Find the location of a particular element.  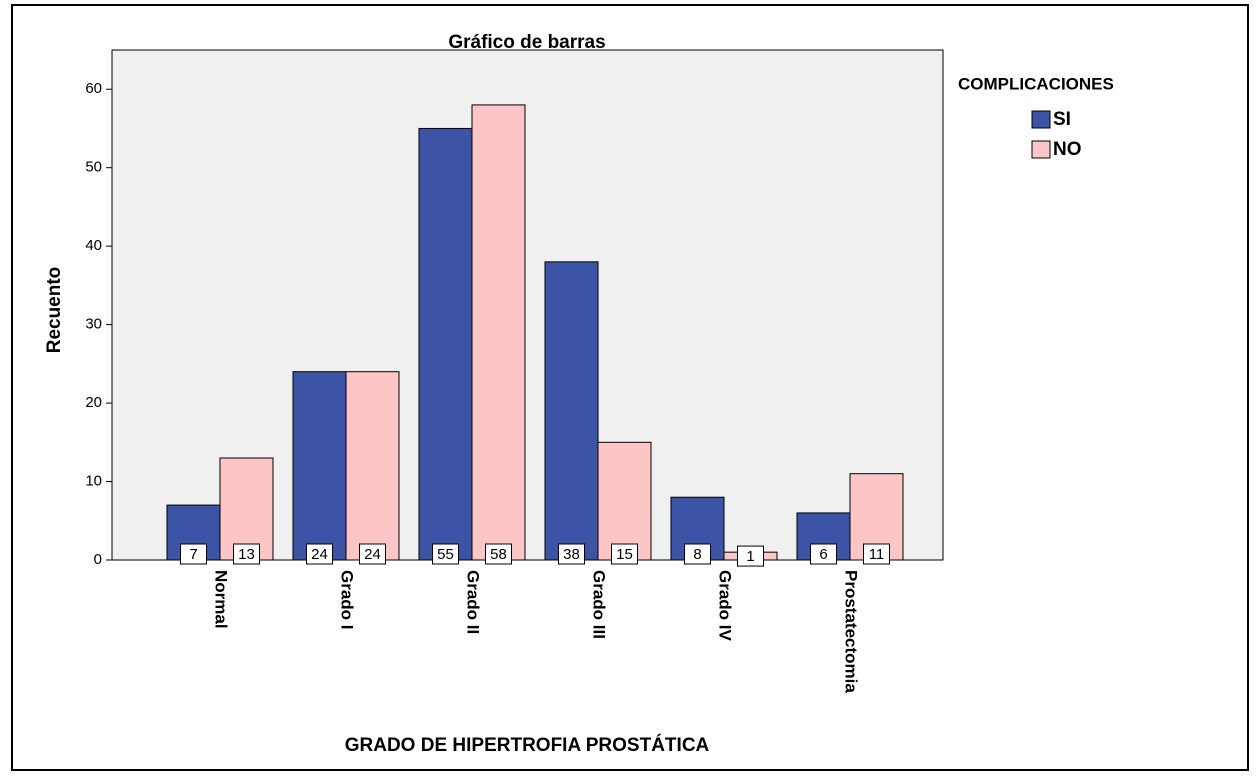

y-tick-label: 10 is located at coordinates (93, 481).